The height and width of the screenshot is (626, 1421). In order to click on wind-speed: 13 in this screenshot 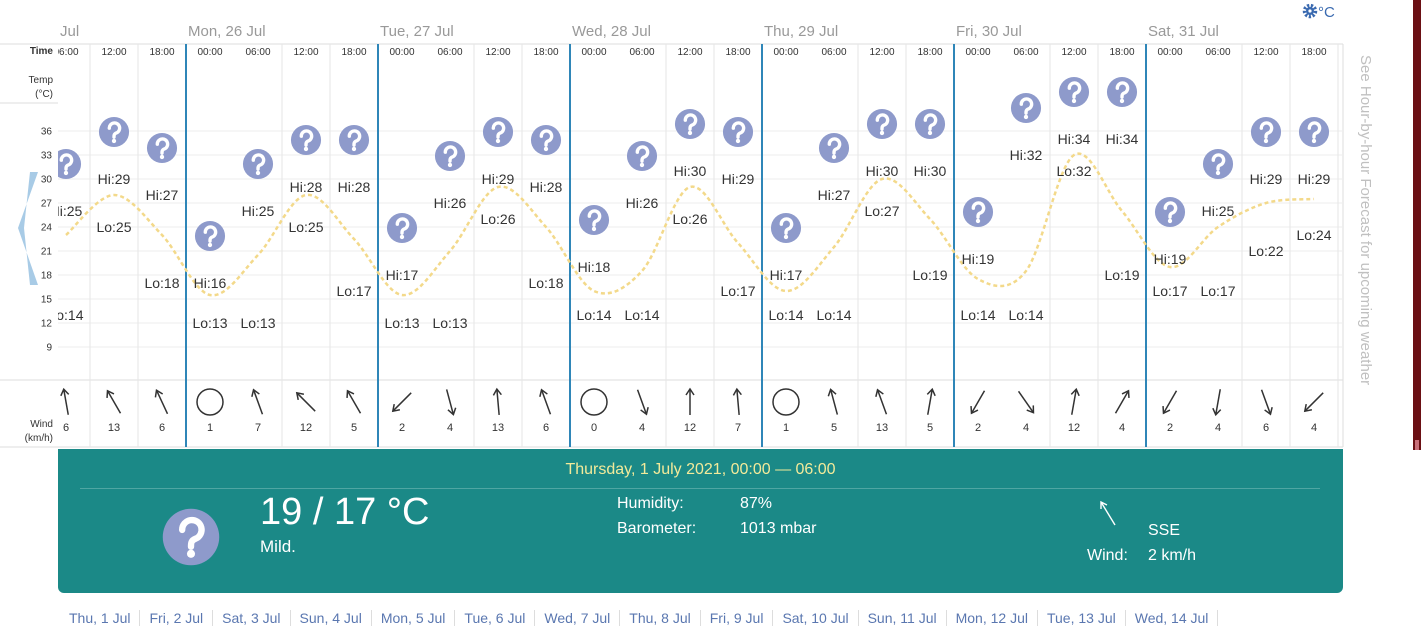, I will do `click(882, 428)`.